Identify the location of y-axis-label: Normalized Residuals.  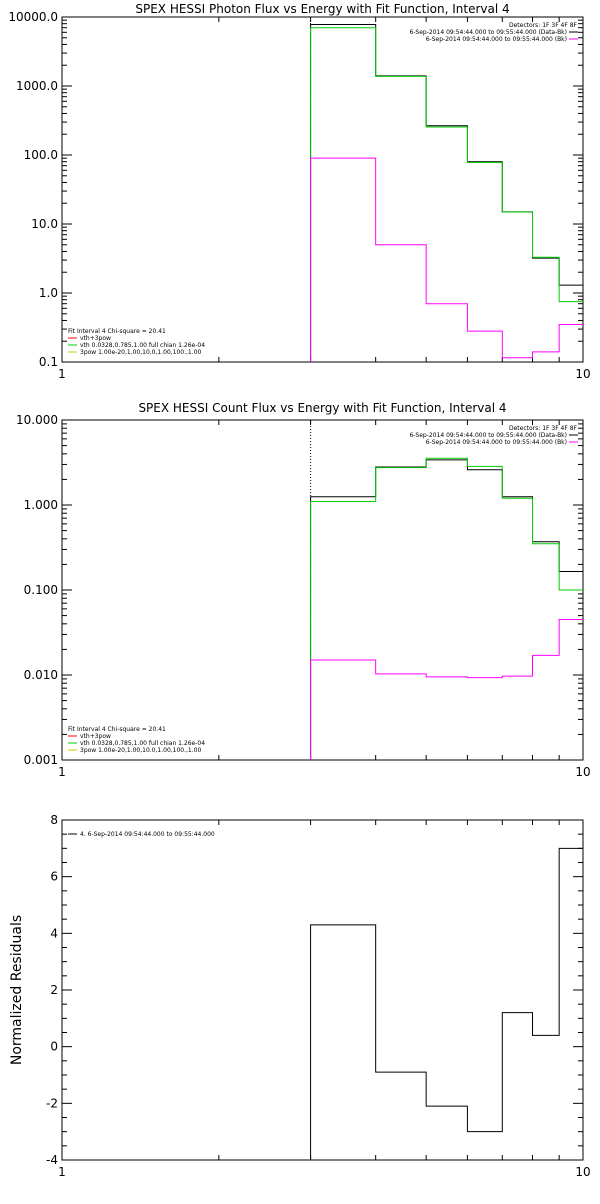
(17, 990).